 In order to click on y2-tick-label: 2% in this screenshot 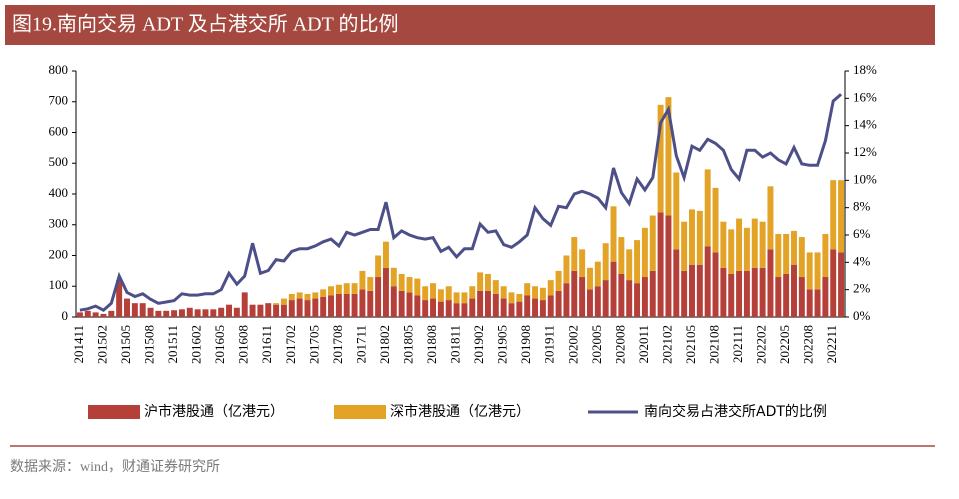, I will do `click(862, 288)`.